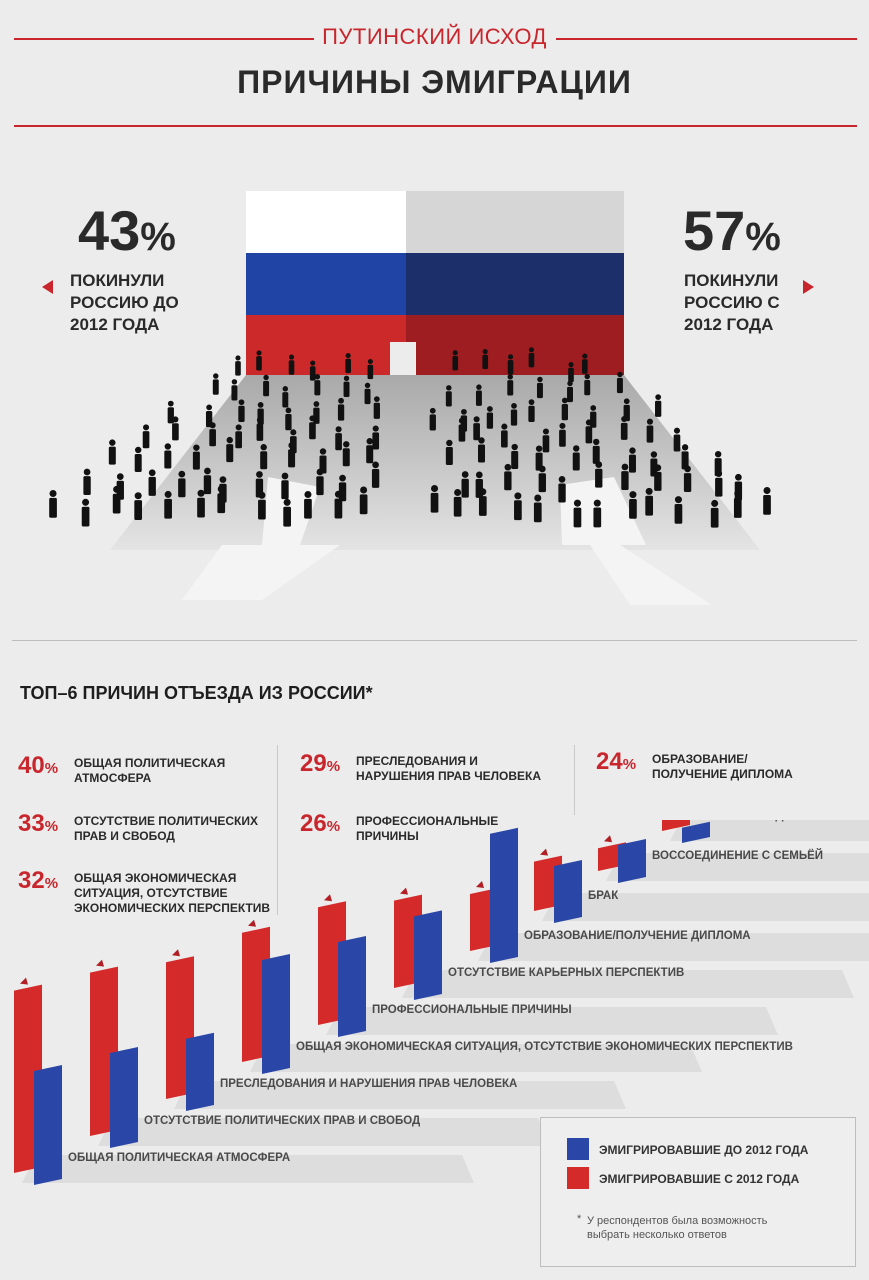 The image size is (869, 1280). Describe the element at coordinates (434, 640) in the screenshot. I see `section-divider` at that location.